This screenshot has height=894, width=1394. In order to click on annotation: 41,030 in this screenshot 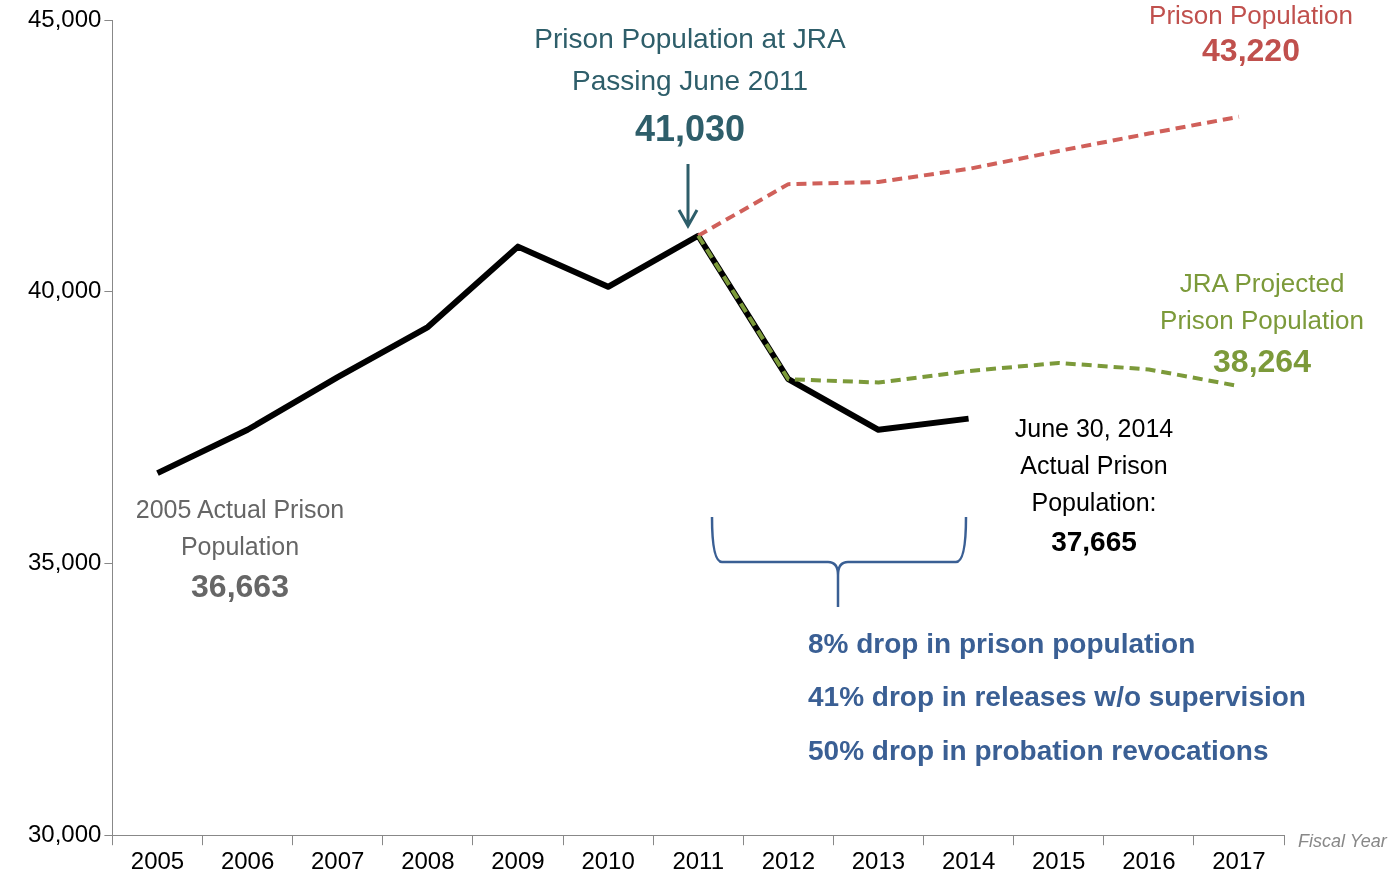, I will do `click(690, 128)`.